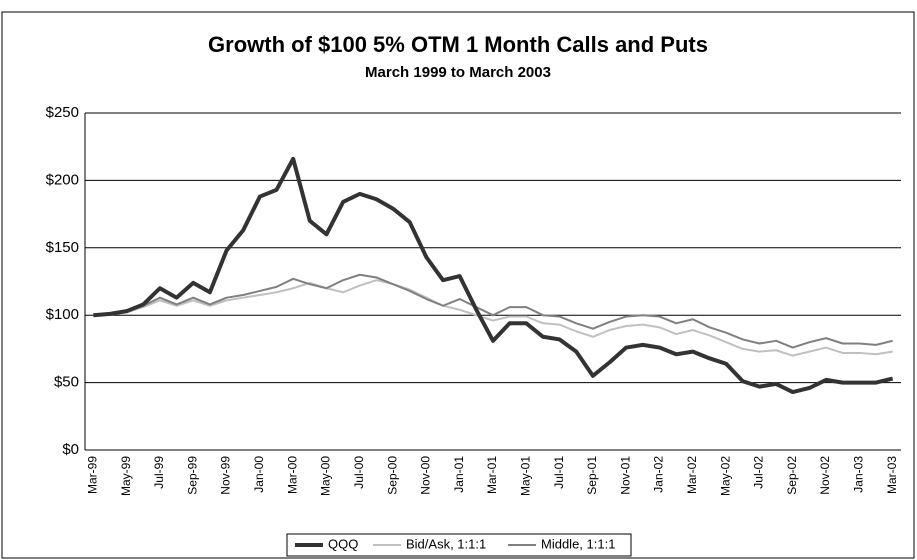  I want to click on x-tick-label: Mar-01, so click(492, 475).